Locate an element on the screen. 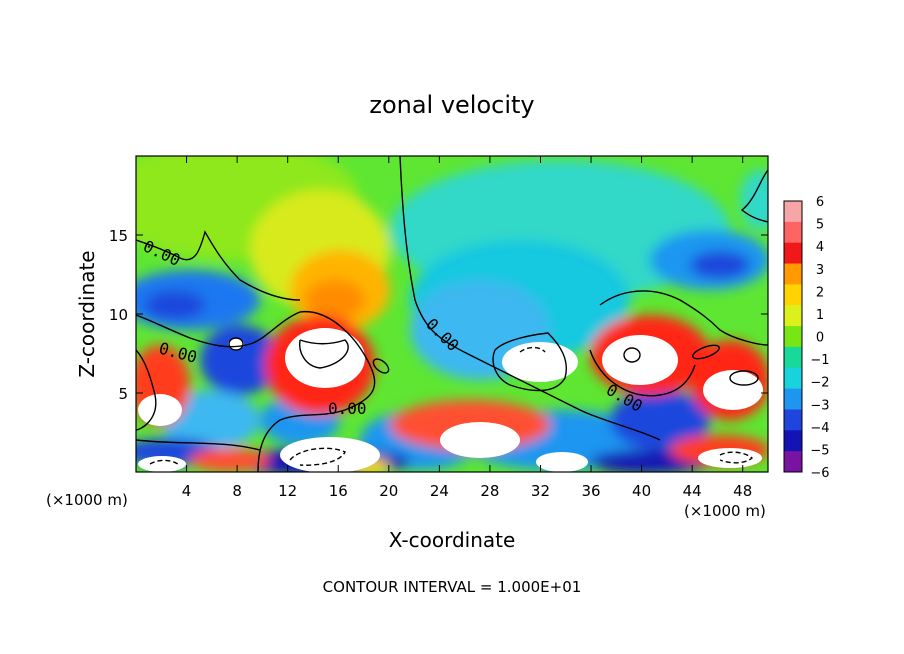 Image resolution: width=904 pixels, height=654 pixels. y-tick-label: 15 is located at coordinates (118, 236).